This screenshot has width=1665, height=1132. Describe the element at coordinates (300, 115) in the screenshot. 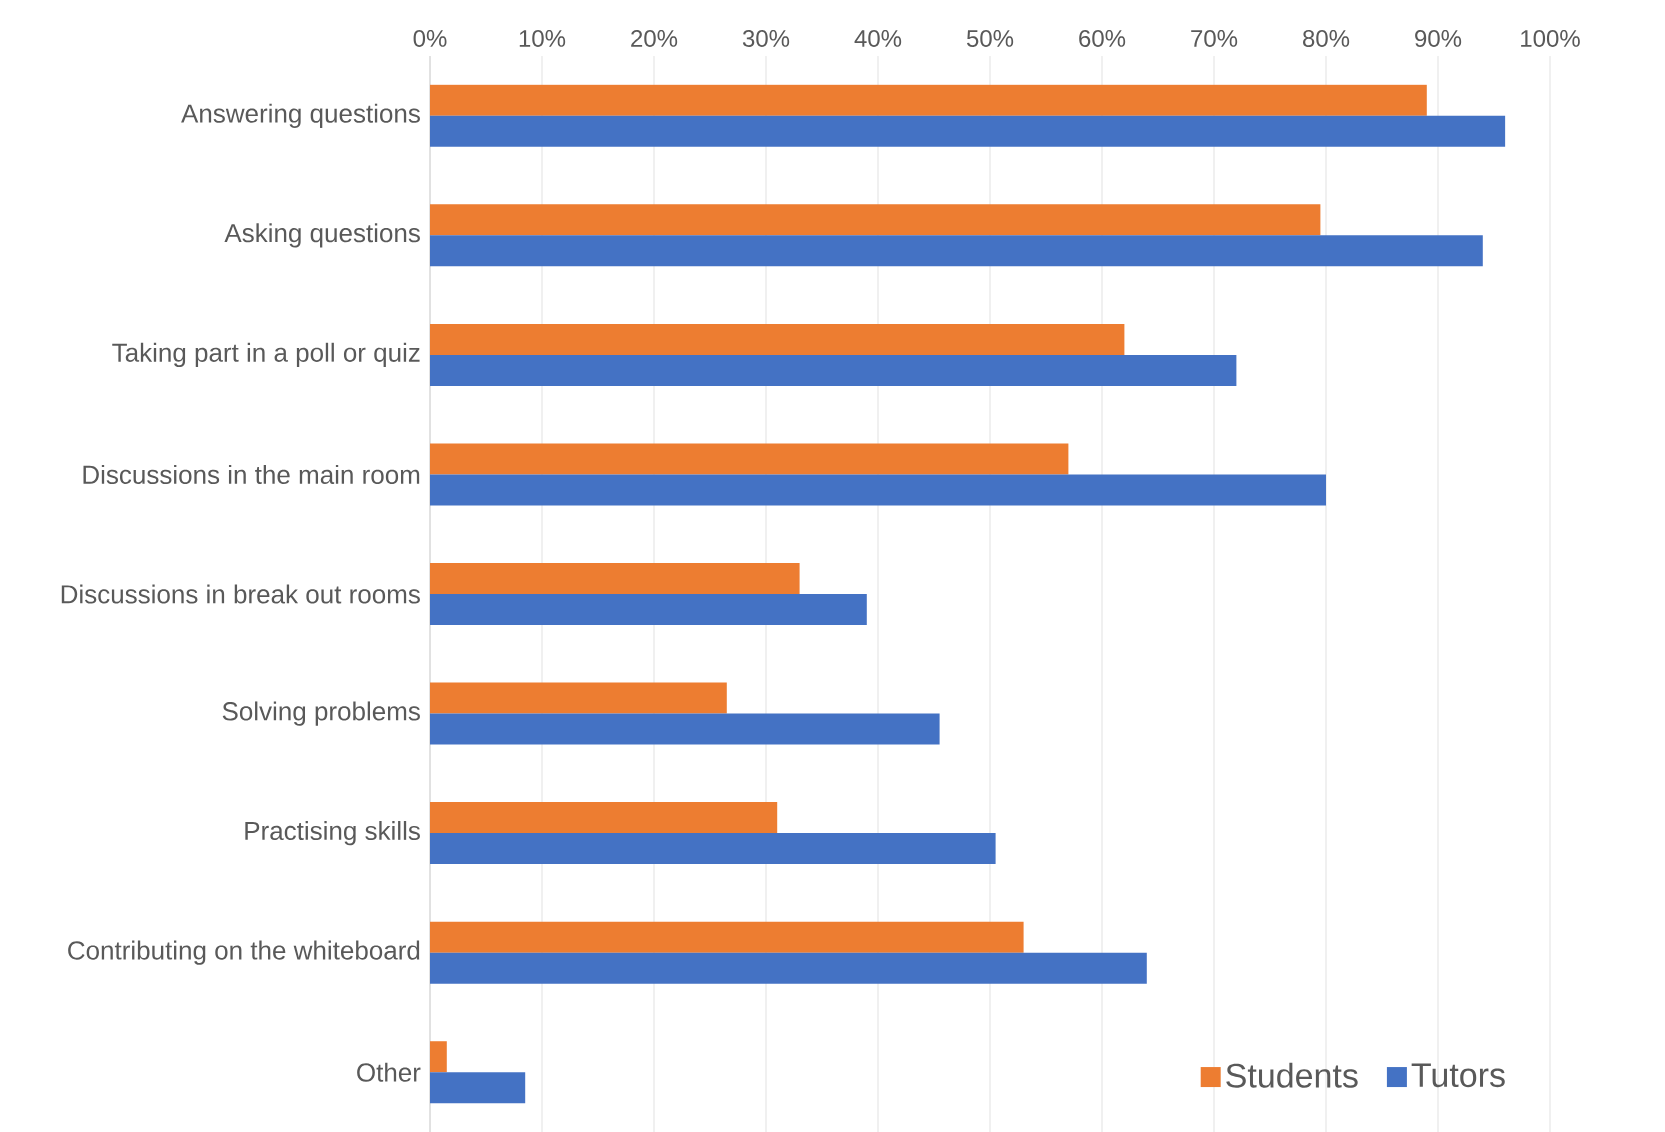

I see `y-tick-label: Answering questions` at that location.